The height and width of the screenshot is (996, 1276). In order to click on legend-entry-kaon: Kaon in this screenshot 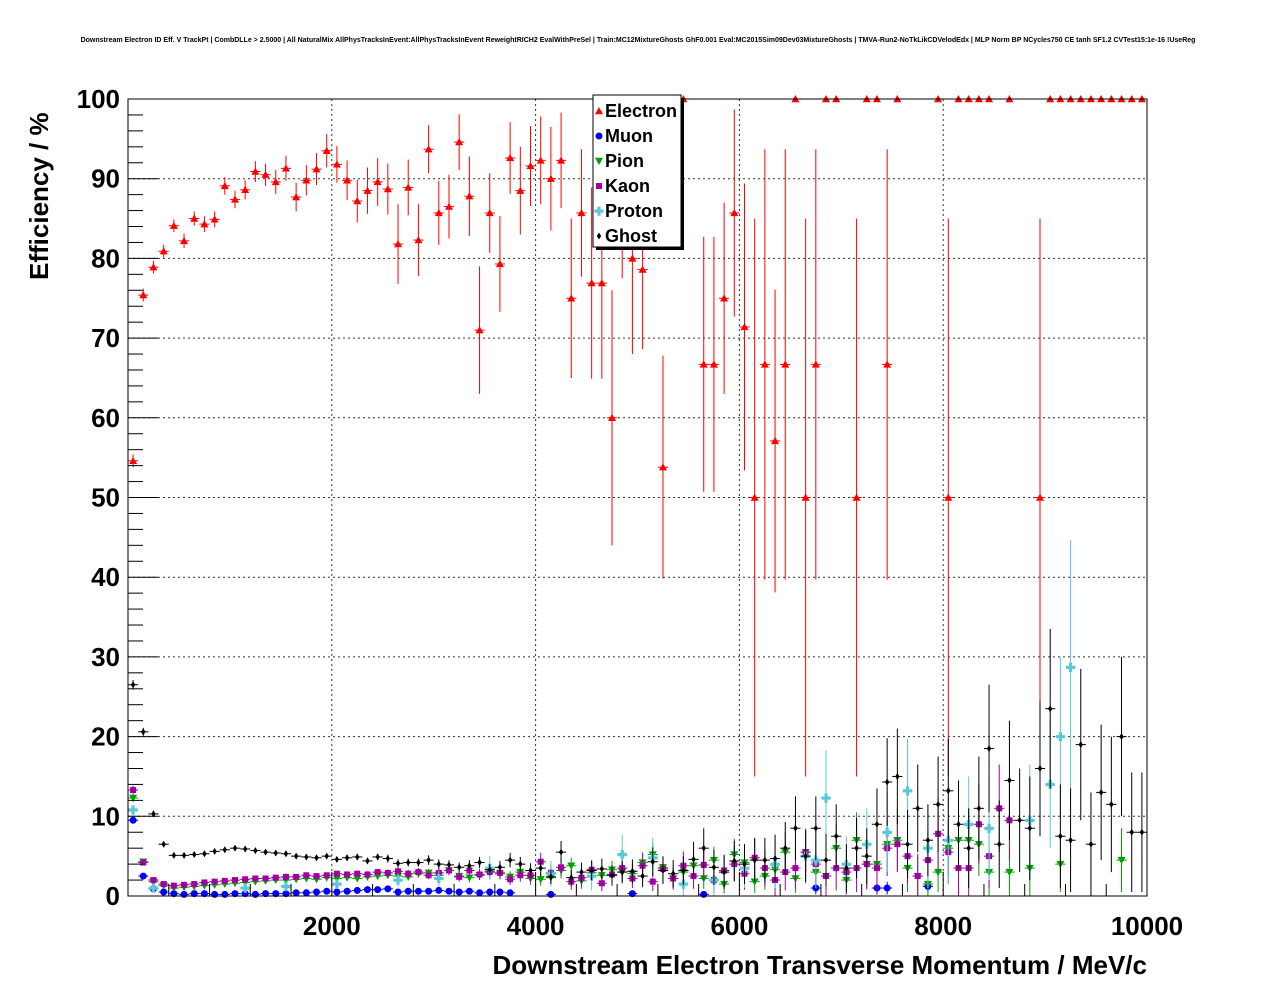, I will do `click(623, 186)`.